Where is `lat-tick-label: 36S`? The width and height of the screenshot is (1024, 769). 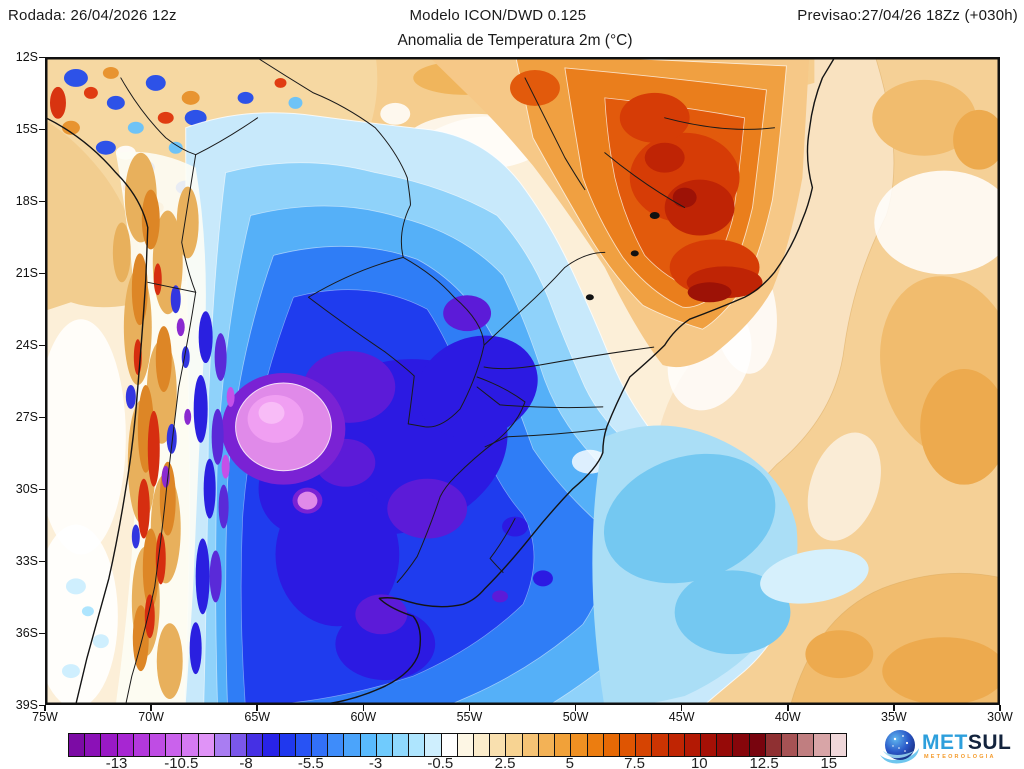 lat-tick-label: 36S is located at coordinates (26, 633).